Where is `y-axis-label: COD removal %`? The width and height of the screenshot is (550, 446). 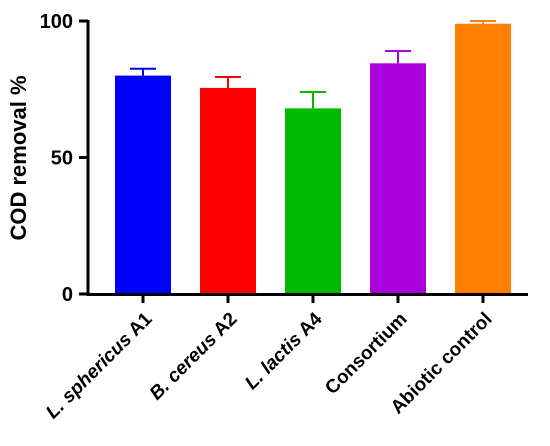 y-axis-label: COD removal % is located at coordinates (18, 157).